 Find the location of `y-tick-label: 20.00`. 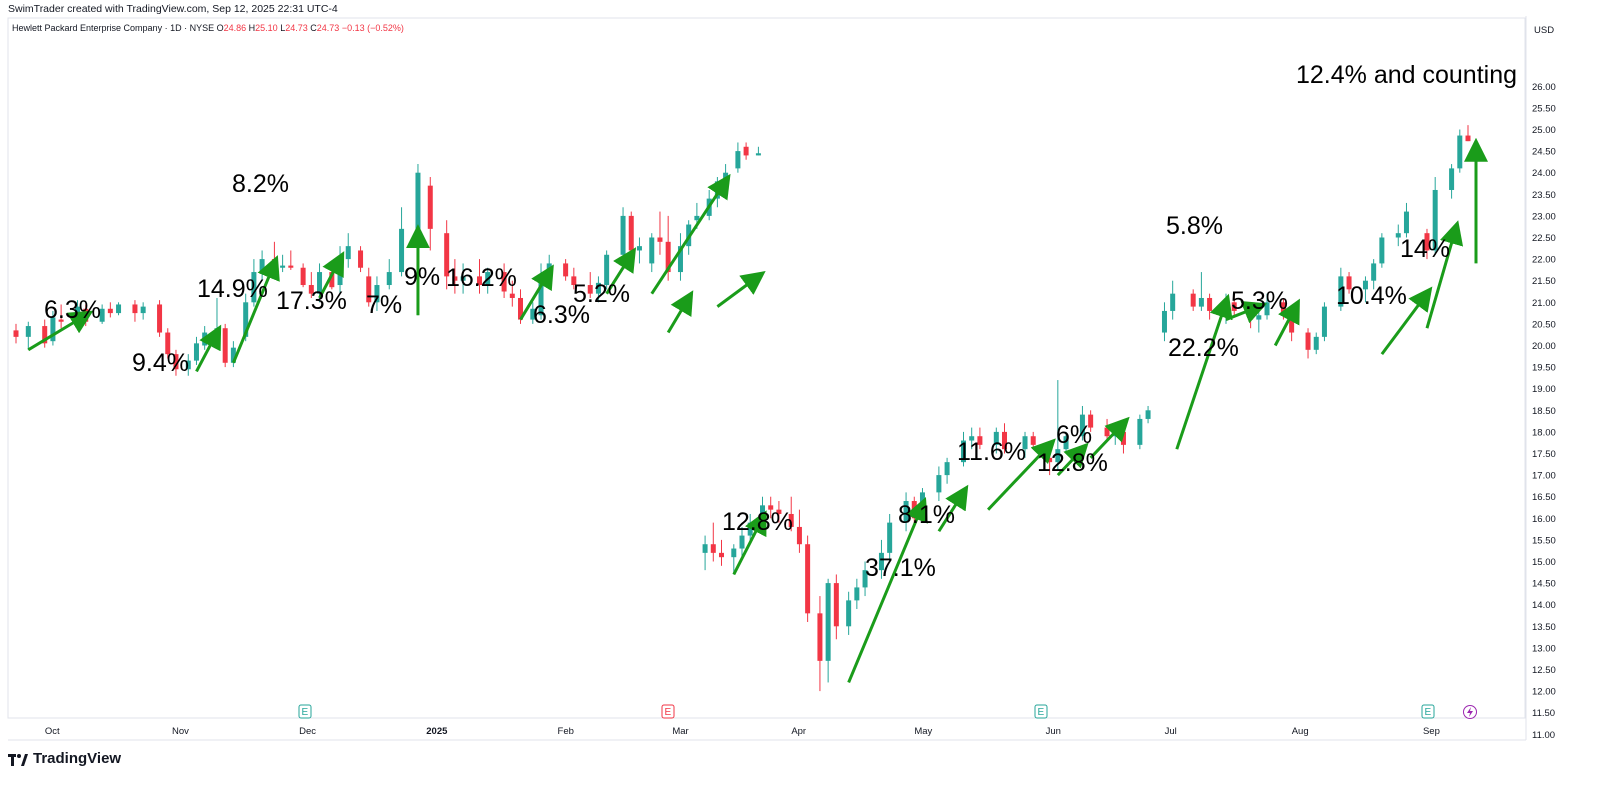

y-tick-label: 20.00 is located at coordinates (1544, 346).